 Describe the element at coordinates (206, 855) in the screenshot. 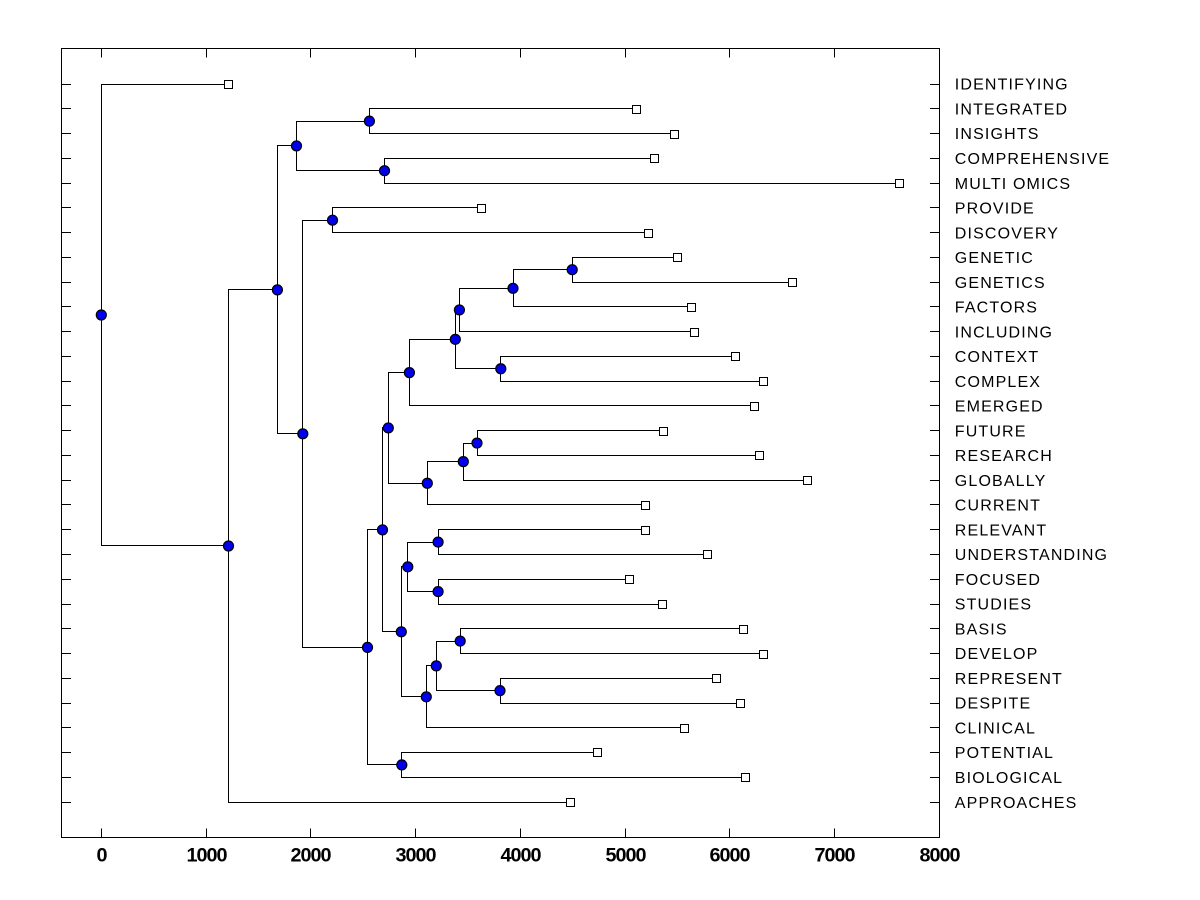

I see `svg-text: 1000` at that location.